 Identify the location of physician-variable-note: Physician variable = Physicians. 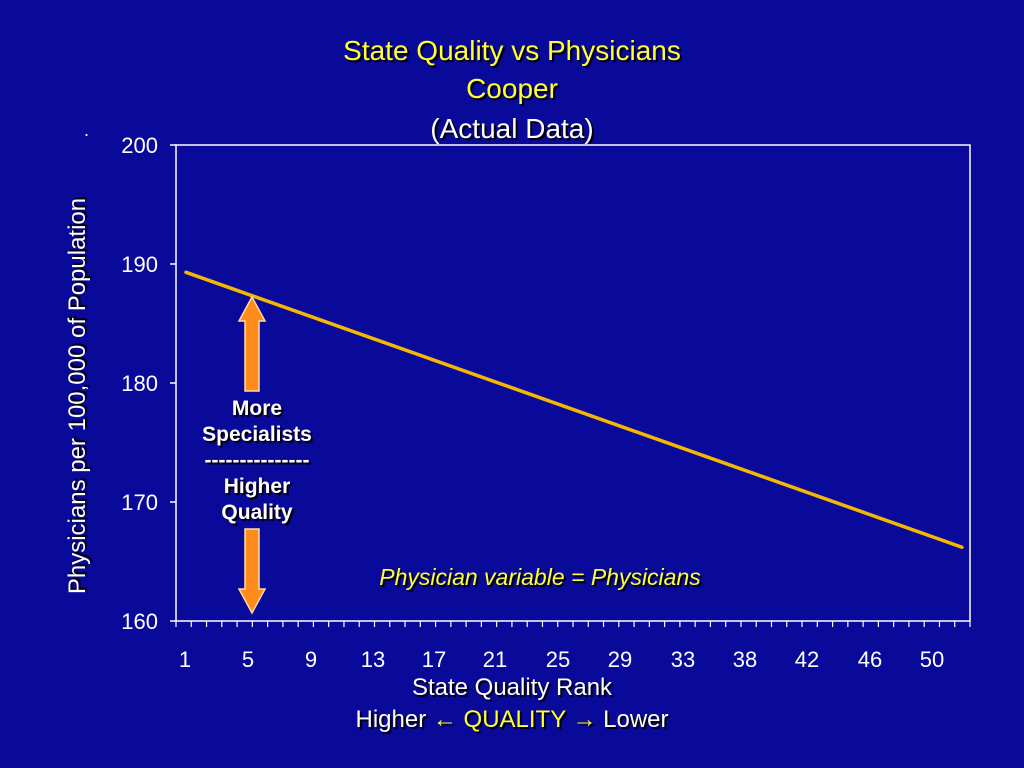
(540, 577).